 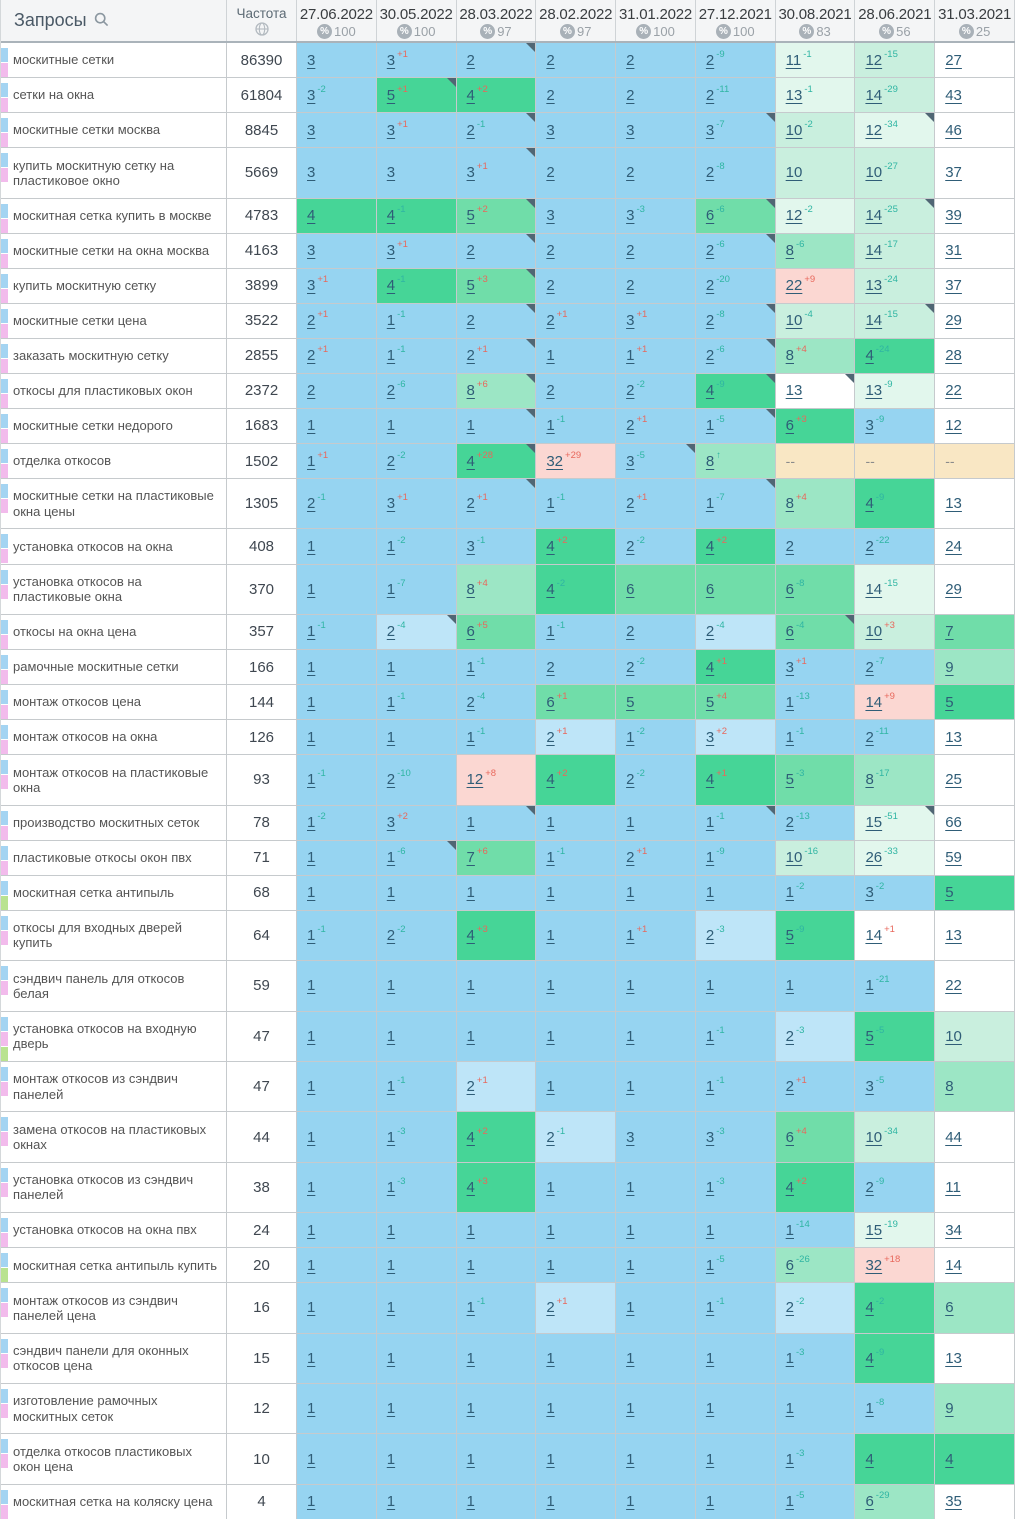 I want to click on position-value: 46, so click(x=953, y=130).